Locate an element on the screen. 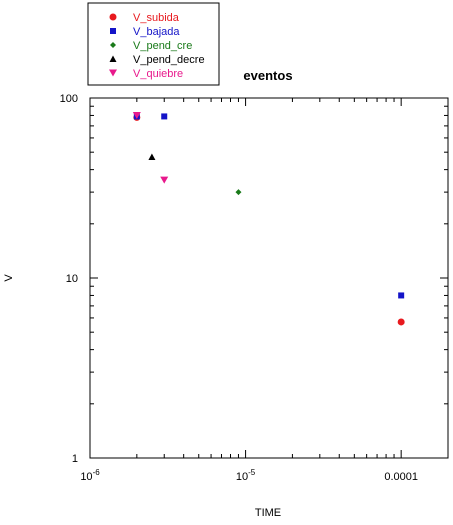  legend-label: V_pend_decre is located at coordinates (169, 60).